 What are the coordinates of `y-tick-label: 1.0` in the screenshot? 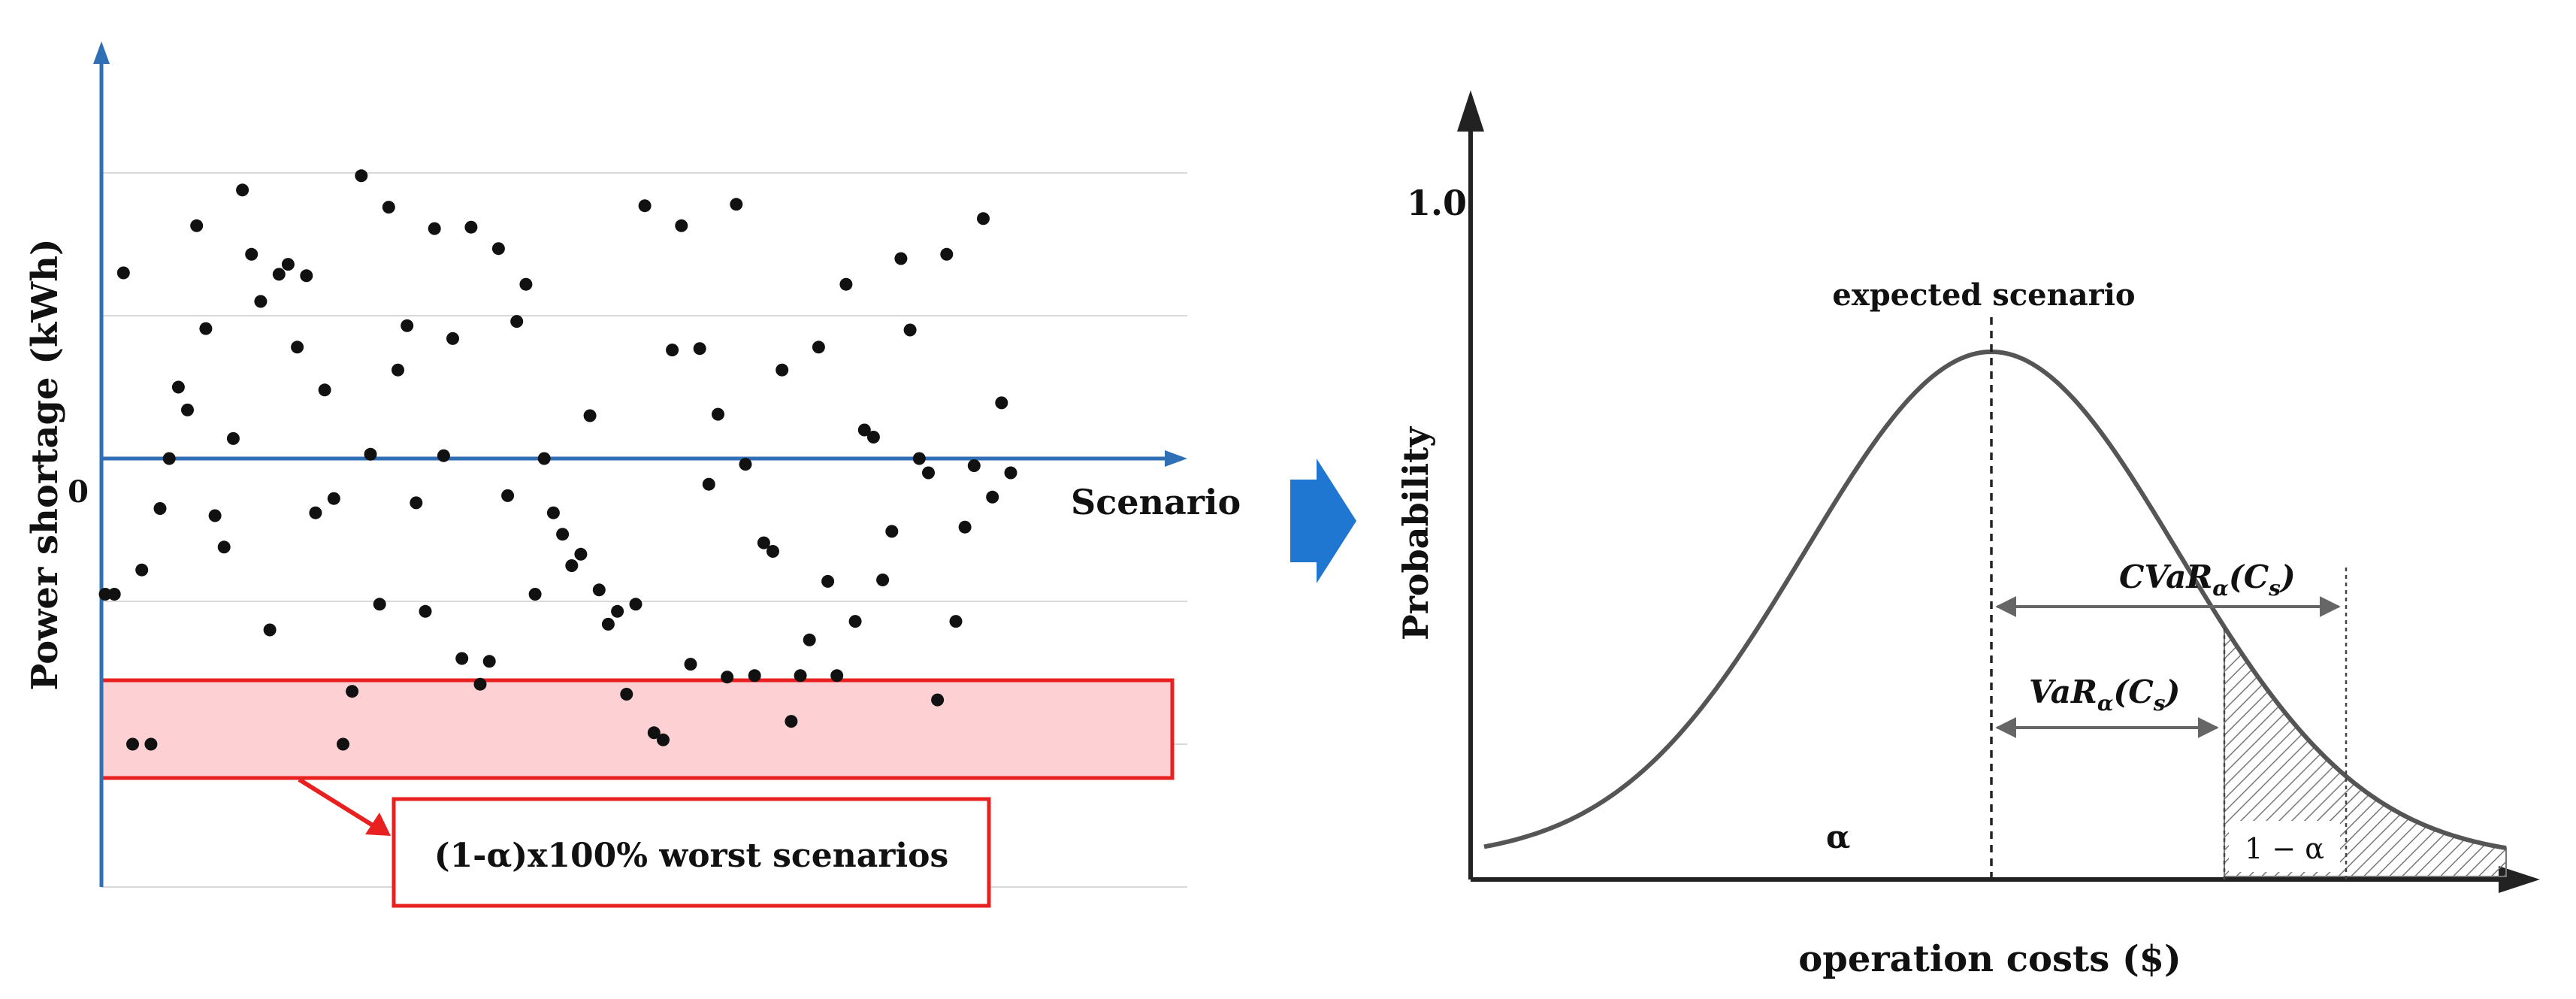 It's located at (1437, 203).